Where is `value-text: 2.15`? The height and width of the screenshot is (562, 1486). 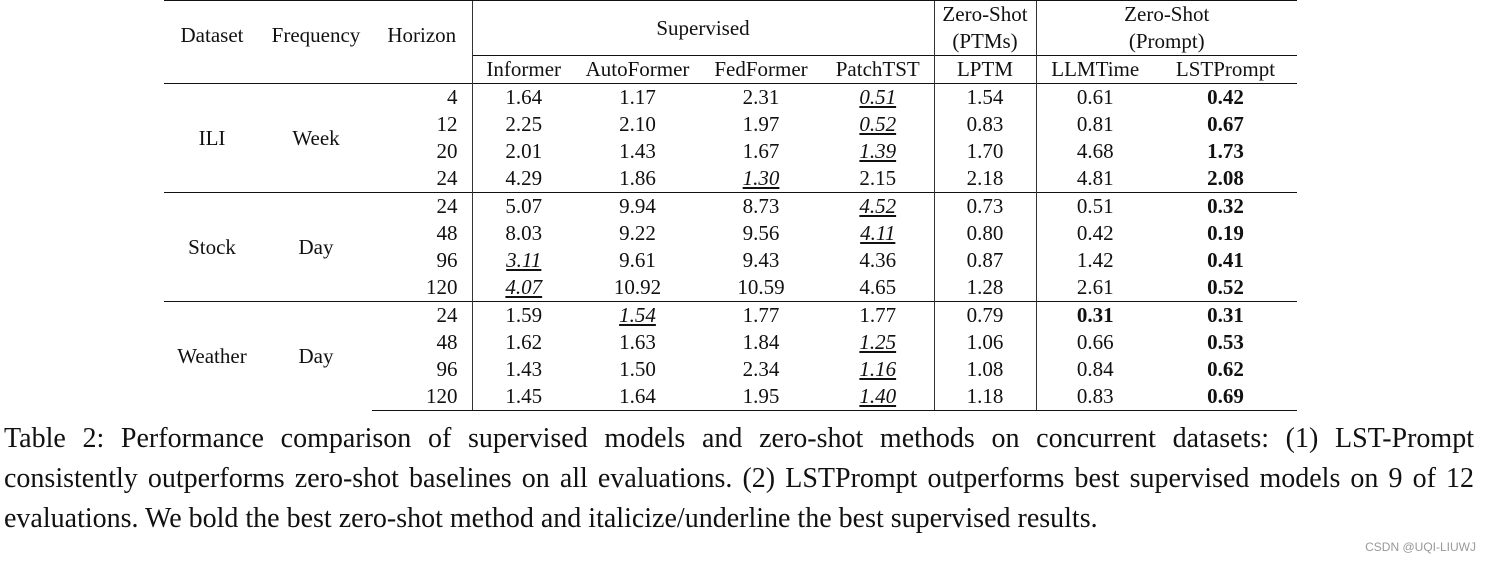 value-text: 2.15 is located at coordinates (878, 178).